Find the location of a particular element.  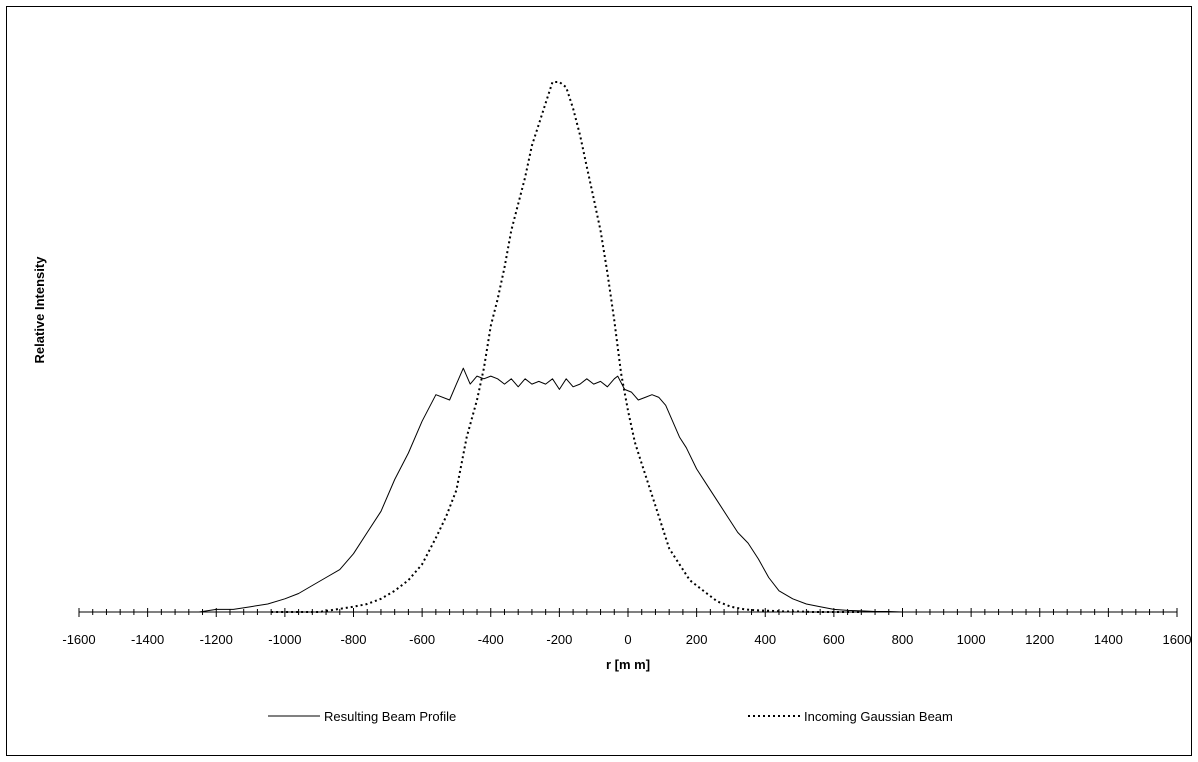

y-axis-title: Relative Intensity is located at coordinates (39, 310).